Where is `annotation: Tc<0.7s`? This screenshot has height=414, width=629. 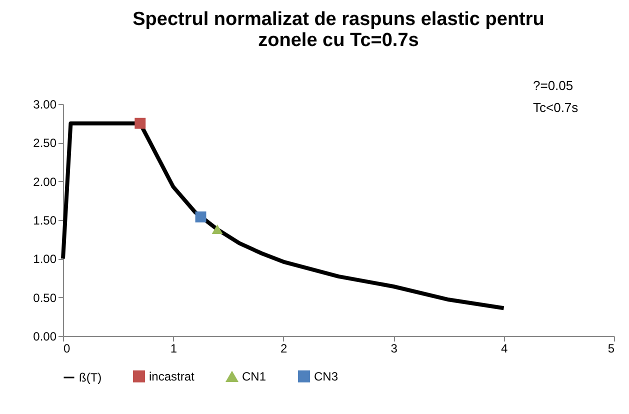
annotation: Tc<0.7s is located at coordinates (556, 107).